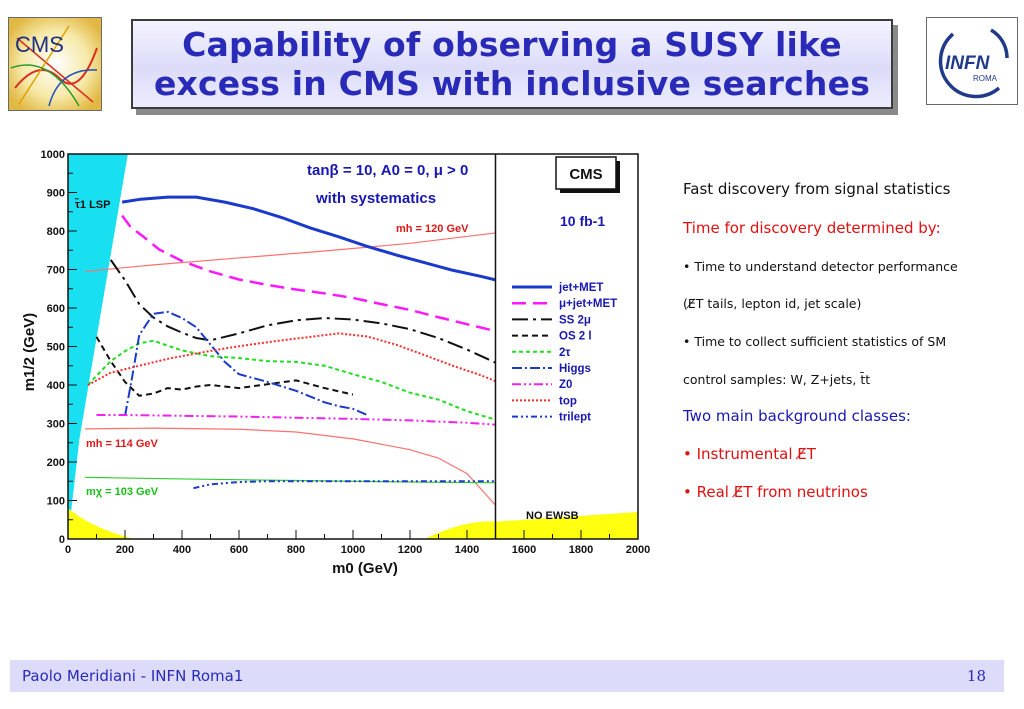 This screenshot has height=709, width=1024. I want to click on y-tick-label-8: 800, so click(56, 232).